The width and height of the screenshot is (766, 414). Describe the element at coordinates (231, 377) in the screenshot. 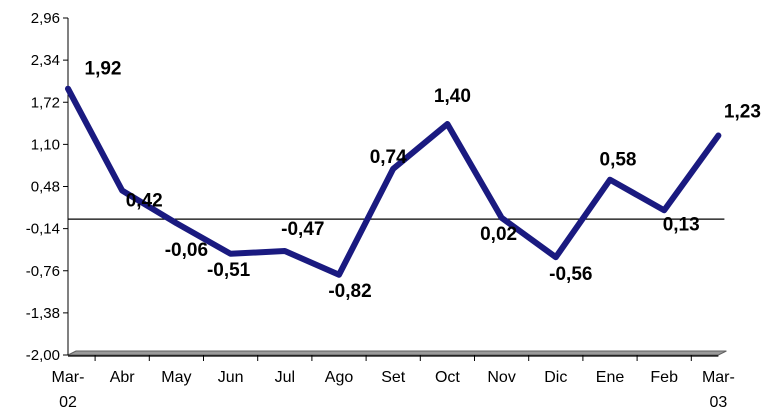

I see `x-tick-label: Jun` at that location.